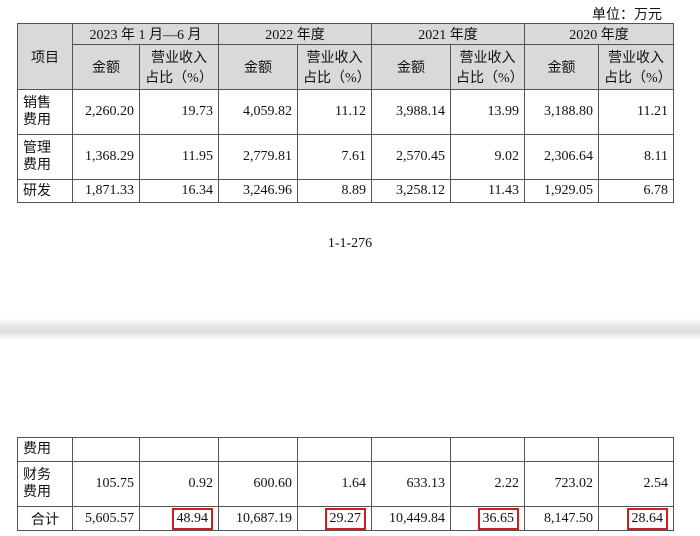 The height and width of the screenshot is (536, 700). Describe the element at coordinates (627, 15) in the screenshot. I see `unit-label: 单位：万元` at that location.